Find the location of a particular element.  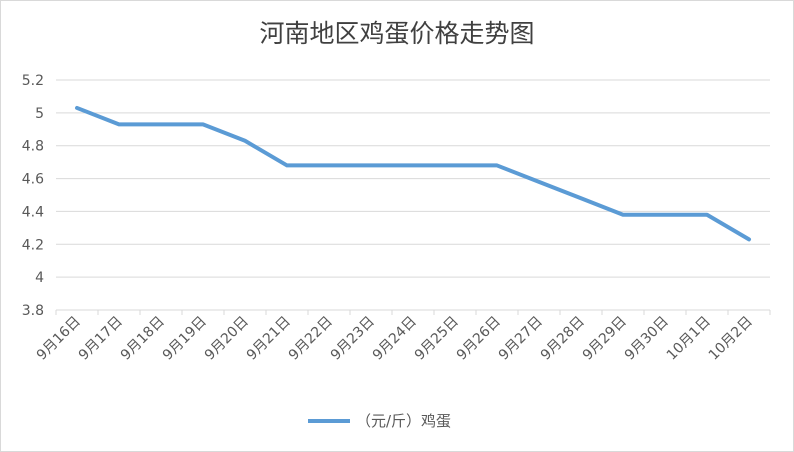

x-tick-label: 9月28日 is located at coordinates (563, 339).